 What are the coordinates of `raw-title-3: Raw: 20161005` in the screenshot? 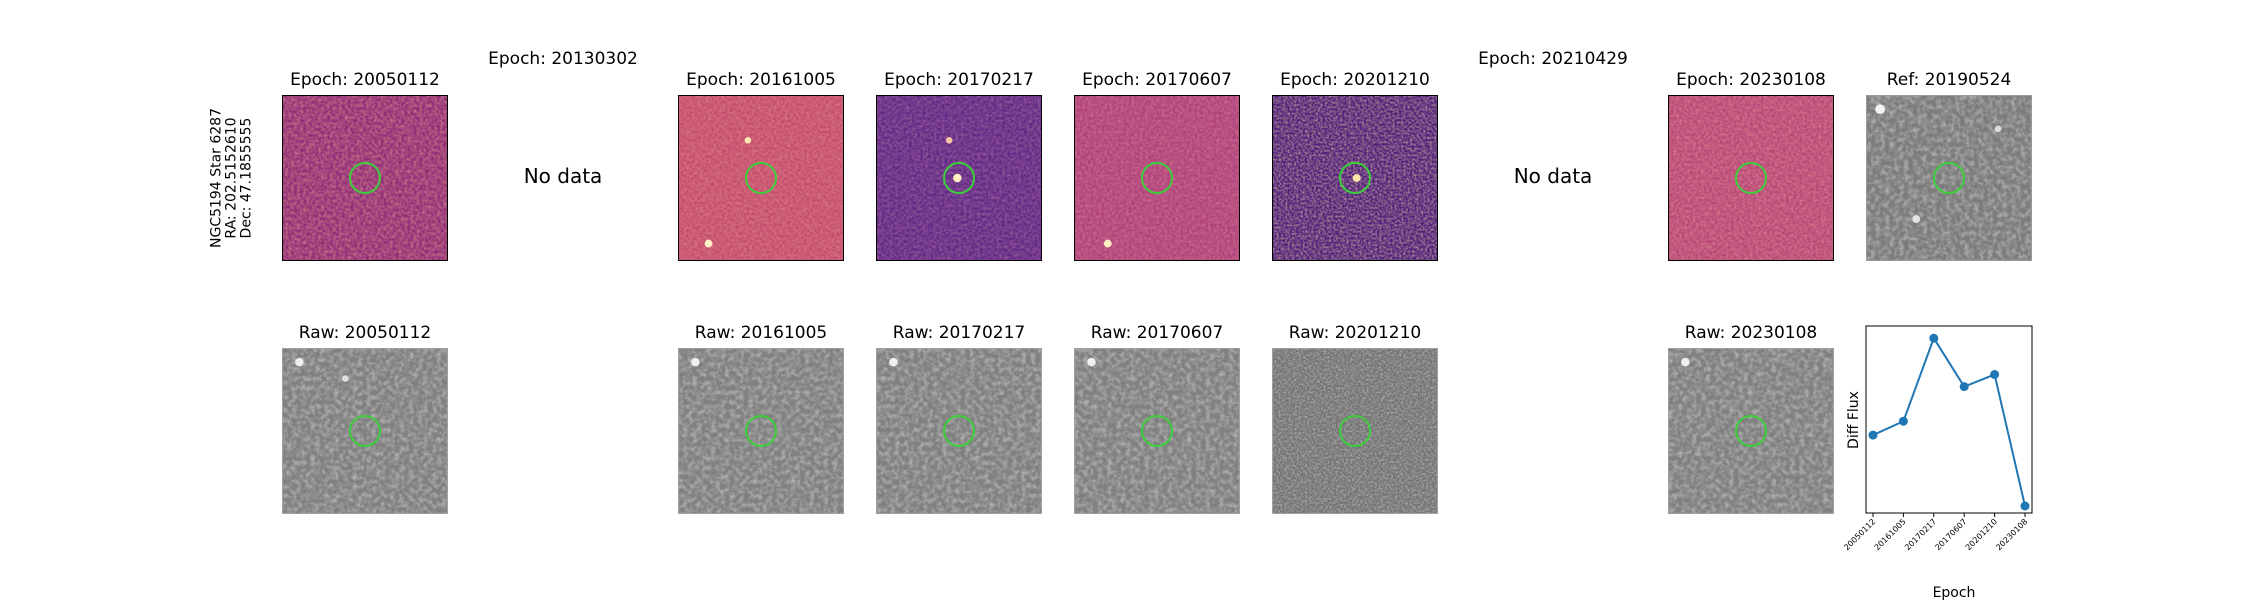 It's located at (761, 333).